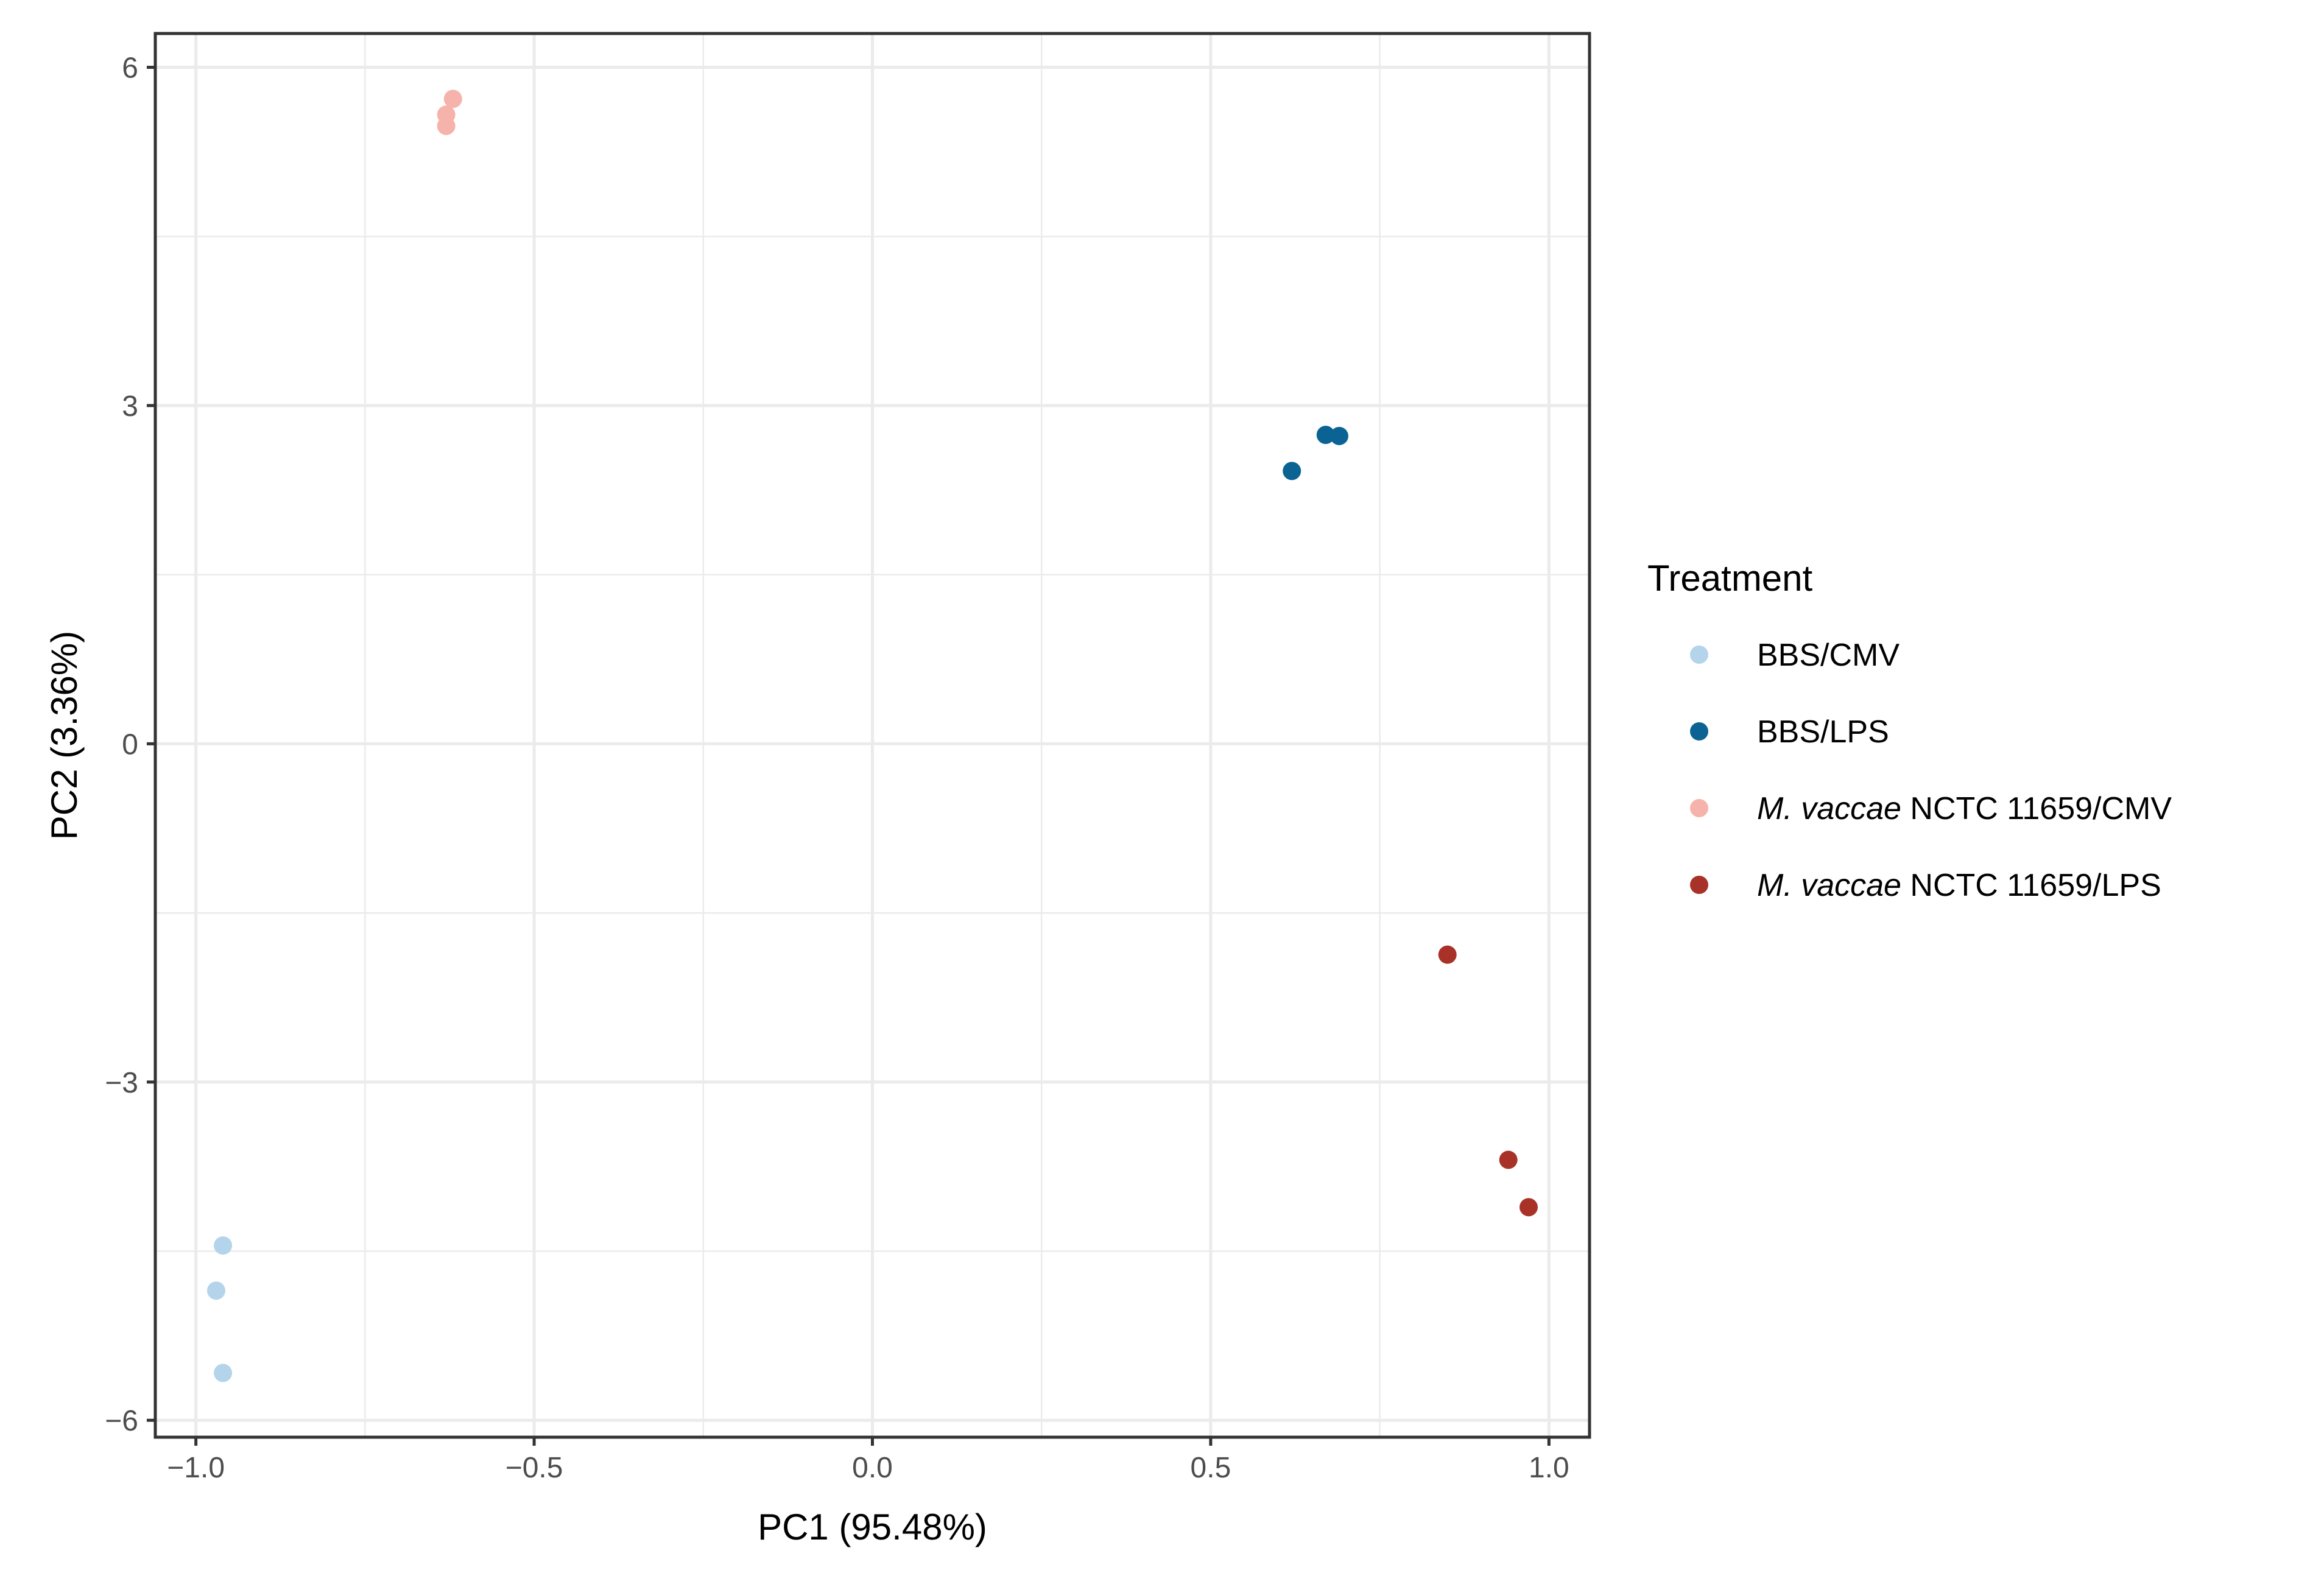 Image resolution: width=2324 pixels, height=1573 pixels. Describe the element at coordinates (872, 1527) in the screenshot. I see `x-axis-title: PC1 (95.48%)` at that location.